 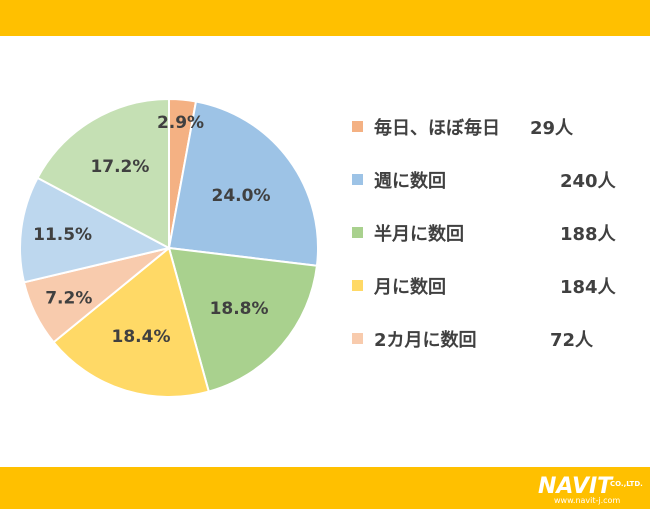 What do you see at coordinates (575, 486) in the screenshot?
I see `logo-wordmark: NAVIT` at bounding box center [575, 486].